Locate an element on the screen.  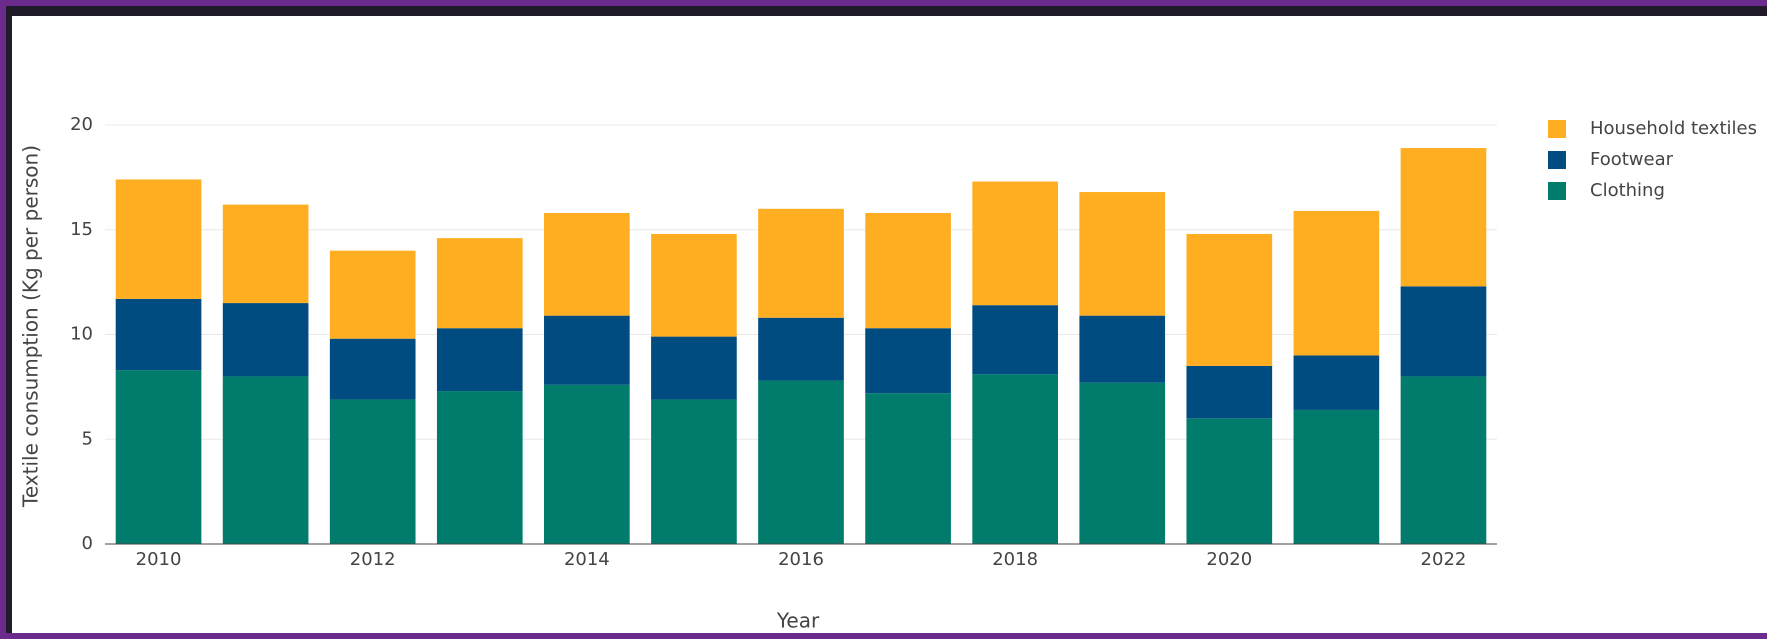
x-tick-label: 2022 is located at coordinates (1444, 559).